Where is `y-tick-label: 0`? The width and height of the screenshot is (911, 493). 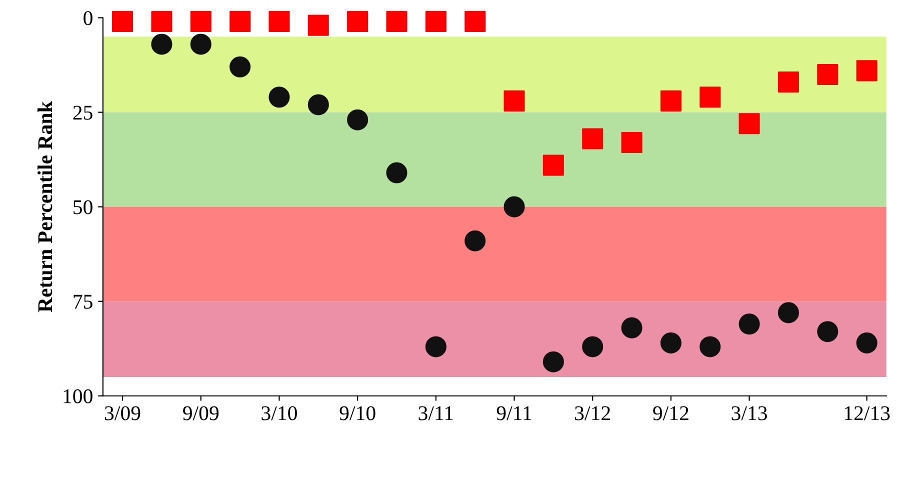 y-tick-label: 0 is located at coordinates (88, 18).